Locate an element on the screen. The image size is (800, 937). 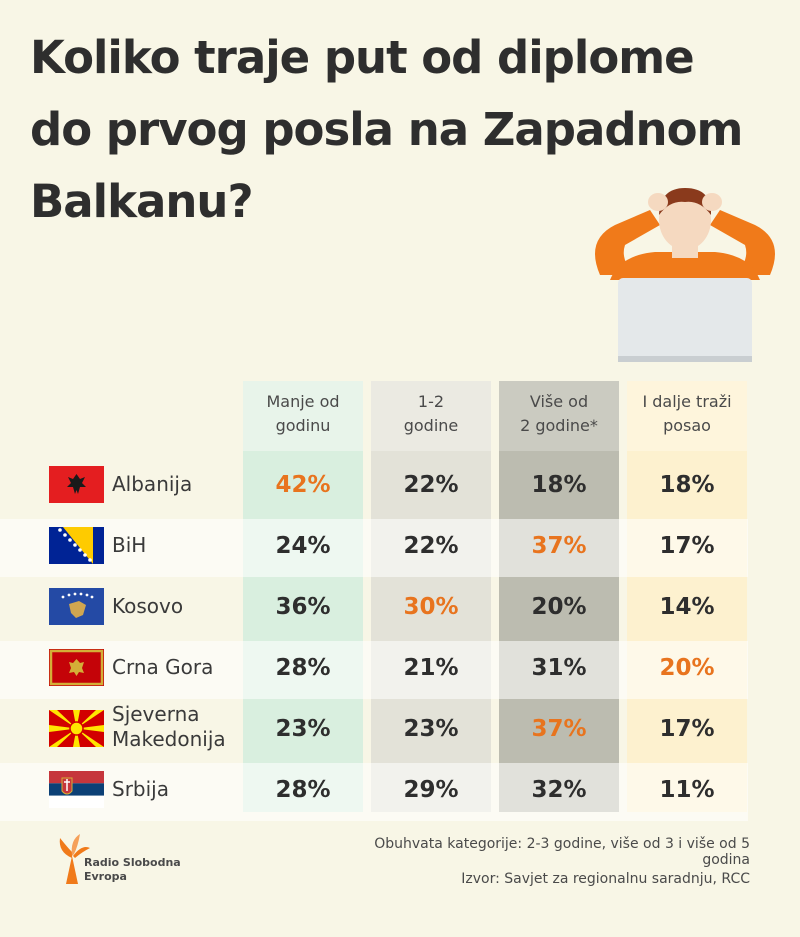
country-label: BiH is located at coordinates (129, 545).